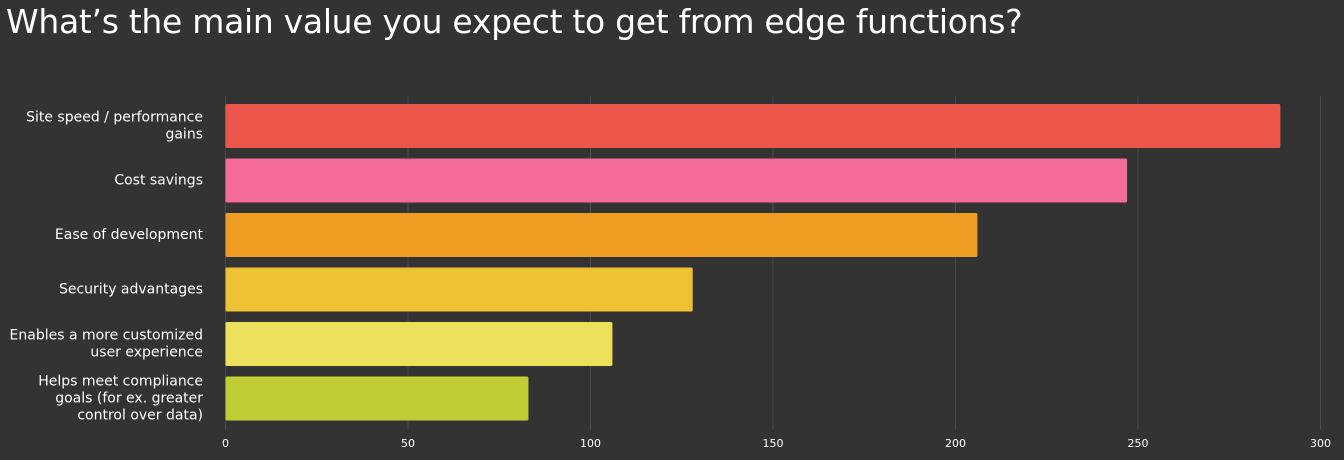 This screenshot has width=1344, height=460. I want to click on x-axis-ticks: 0 50 100 150 200 250 300, so click(776, 443).